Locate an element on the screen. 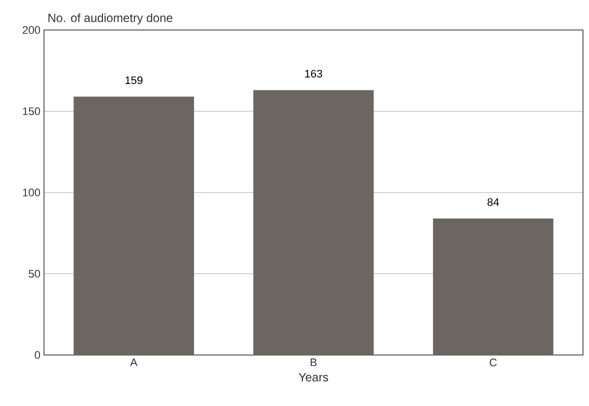 Image resolution: width=589 pixels, height=406 pixels. data-label: 84 is located at coordinates (493, 202).